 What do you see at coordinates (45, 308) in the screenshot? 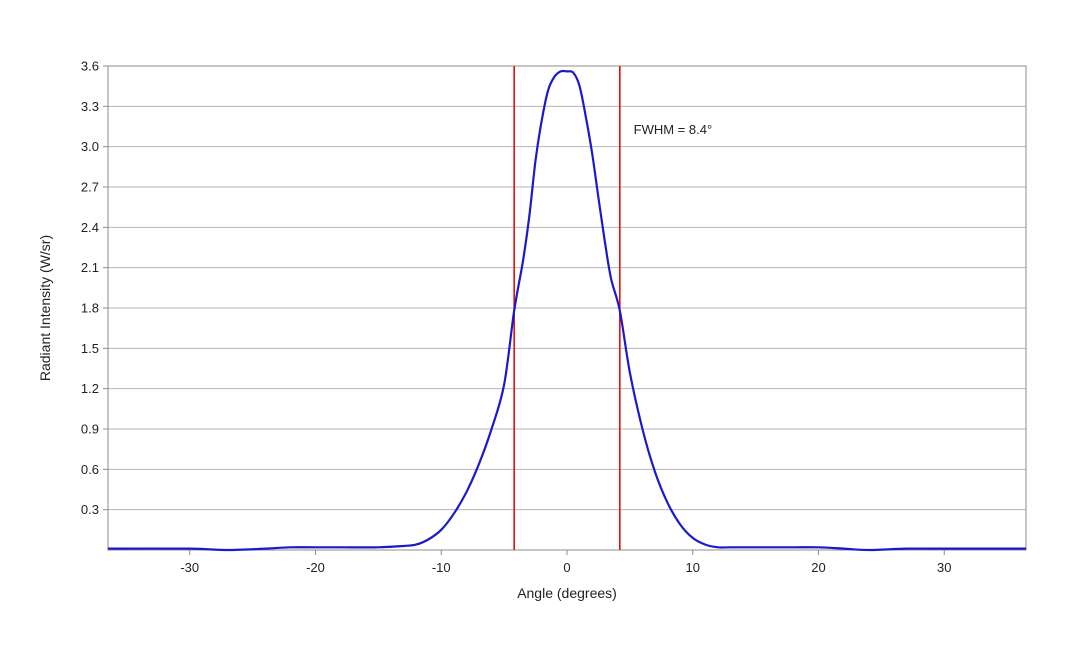
I see `y-axis-label: Radiant Intensity (W/sr)` at bounding box center [45, 308].